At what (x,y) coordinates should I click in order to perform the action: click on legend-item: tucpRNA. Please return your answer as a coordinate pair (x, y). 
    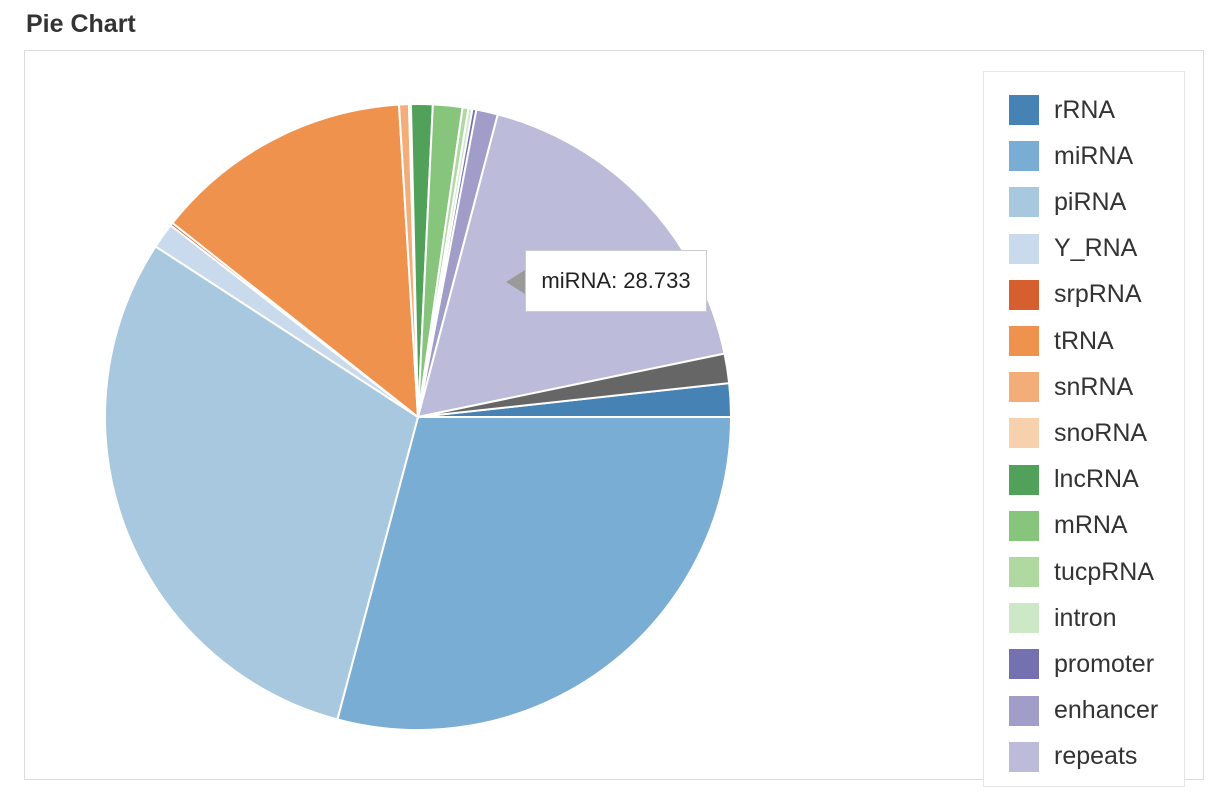
    Looking at the image, I should click on (1081, 572).